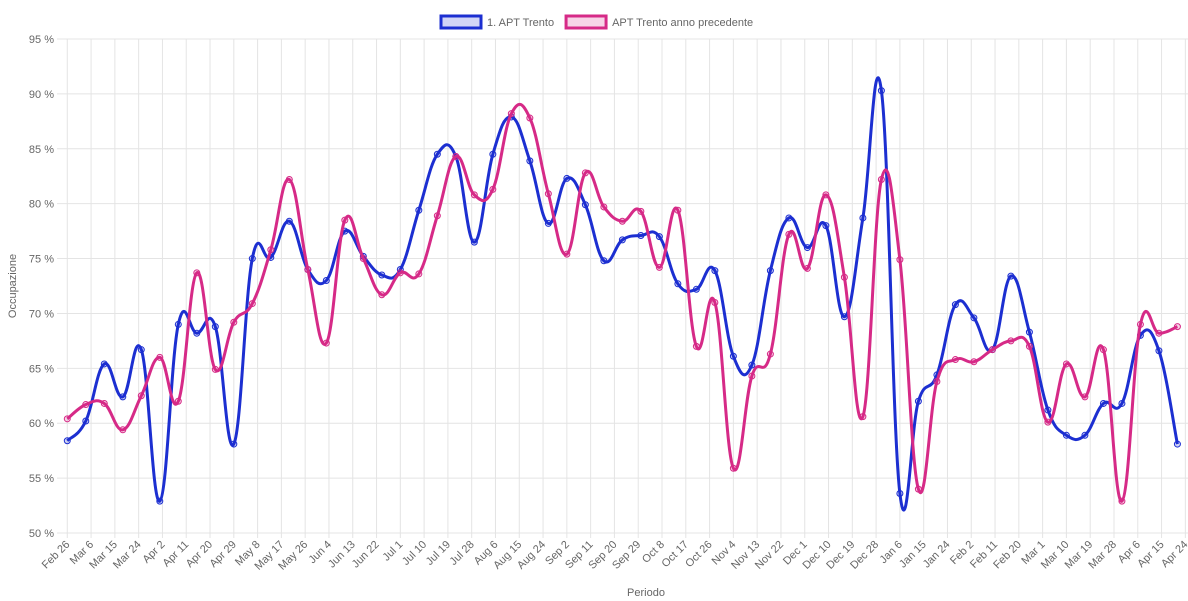  Describe the element at coordinates (41, 40) in the screenshot. I see `y-tick-label: 95 %` at that location.